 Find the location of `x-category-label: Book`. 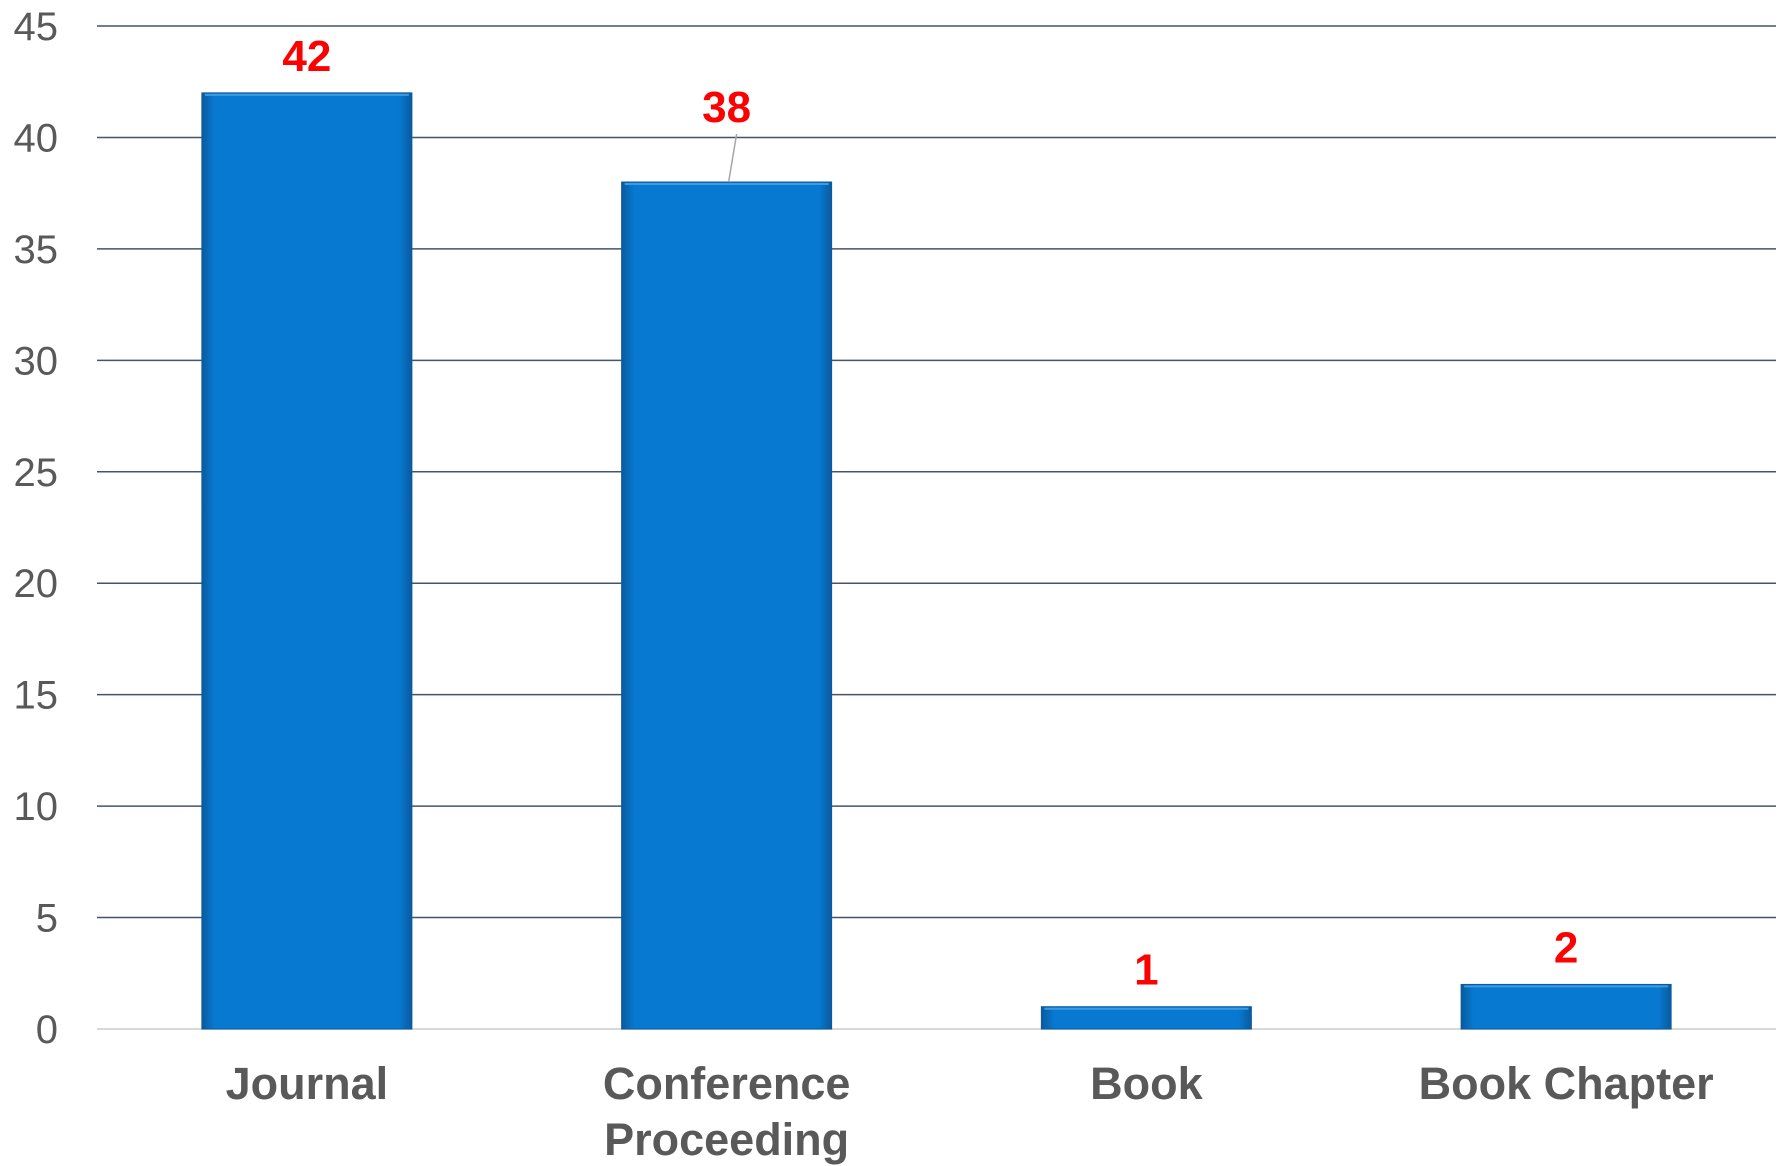

x-category-label: Book is located at coordinates (1146, 1083).